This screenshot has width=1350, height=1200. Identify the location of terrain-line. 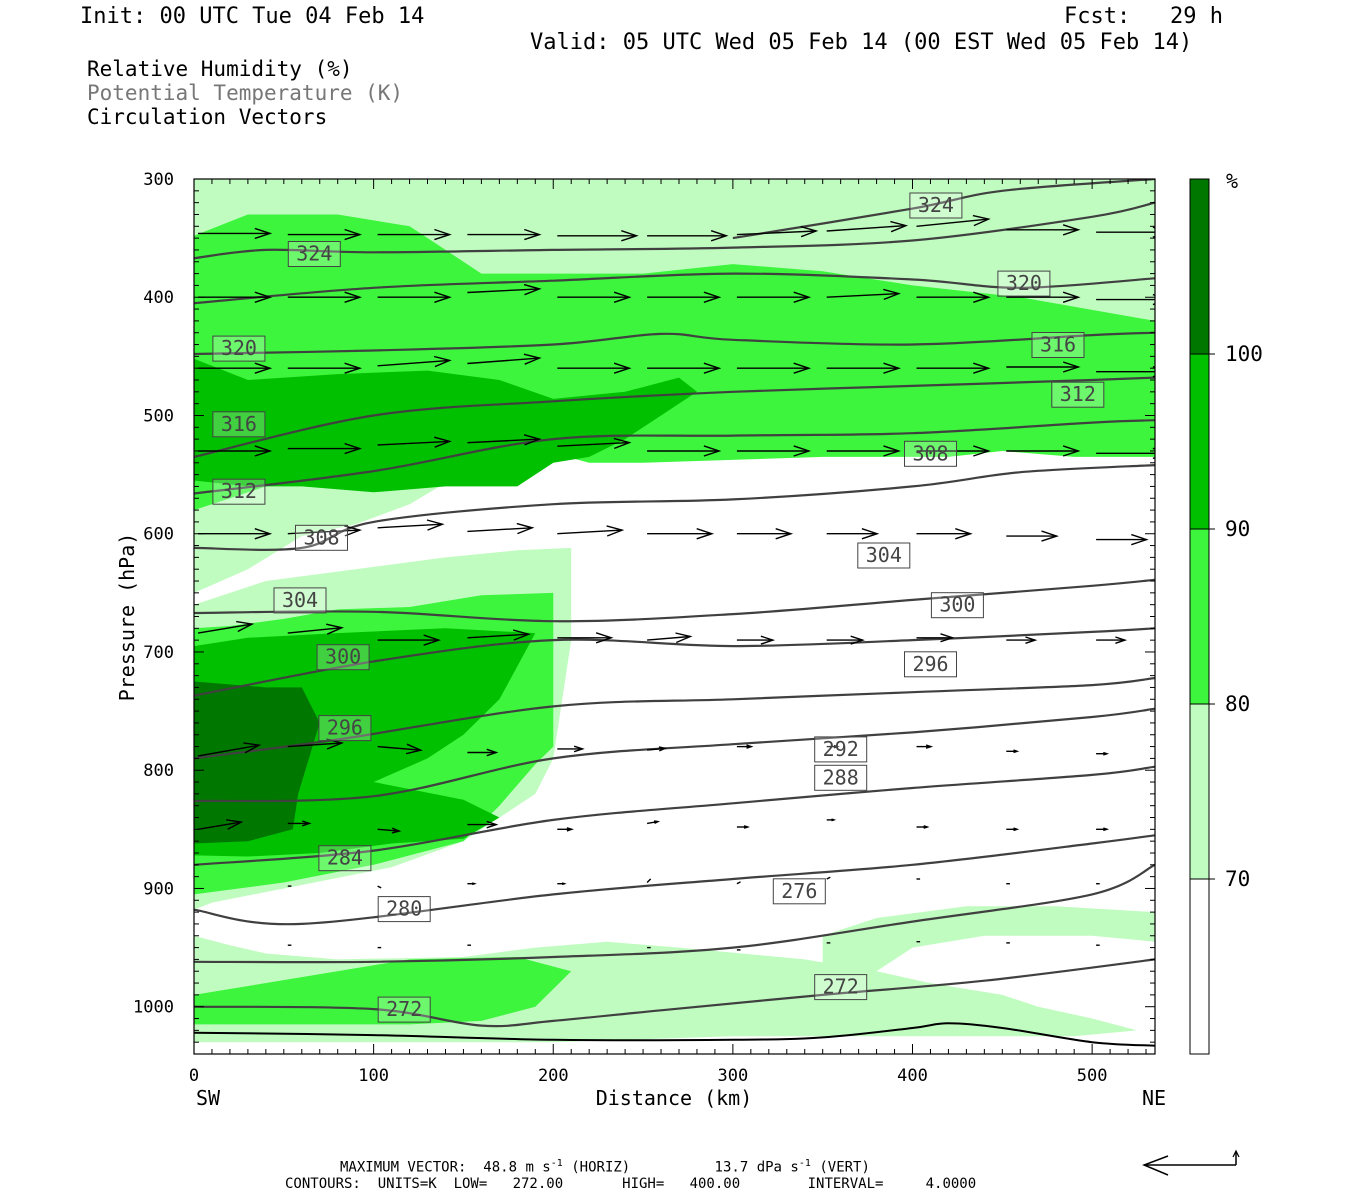
(674, 1034).